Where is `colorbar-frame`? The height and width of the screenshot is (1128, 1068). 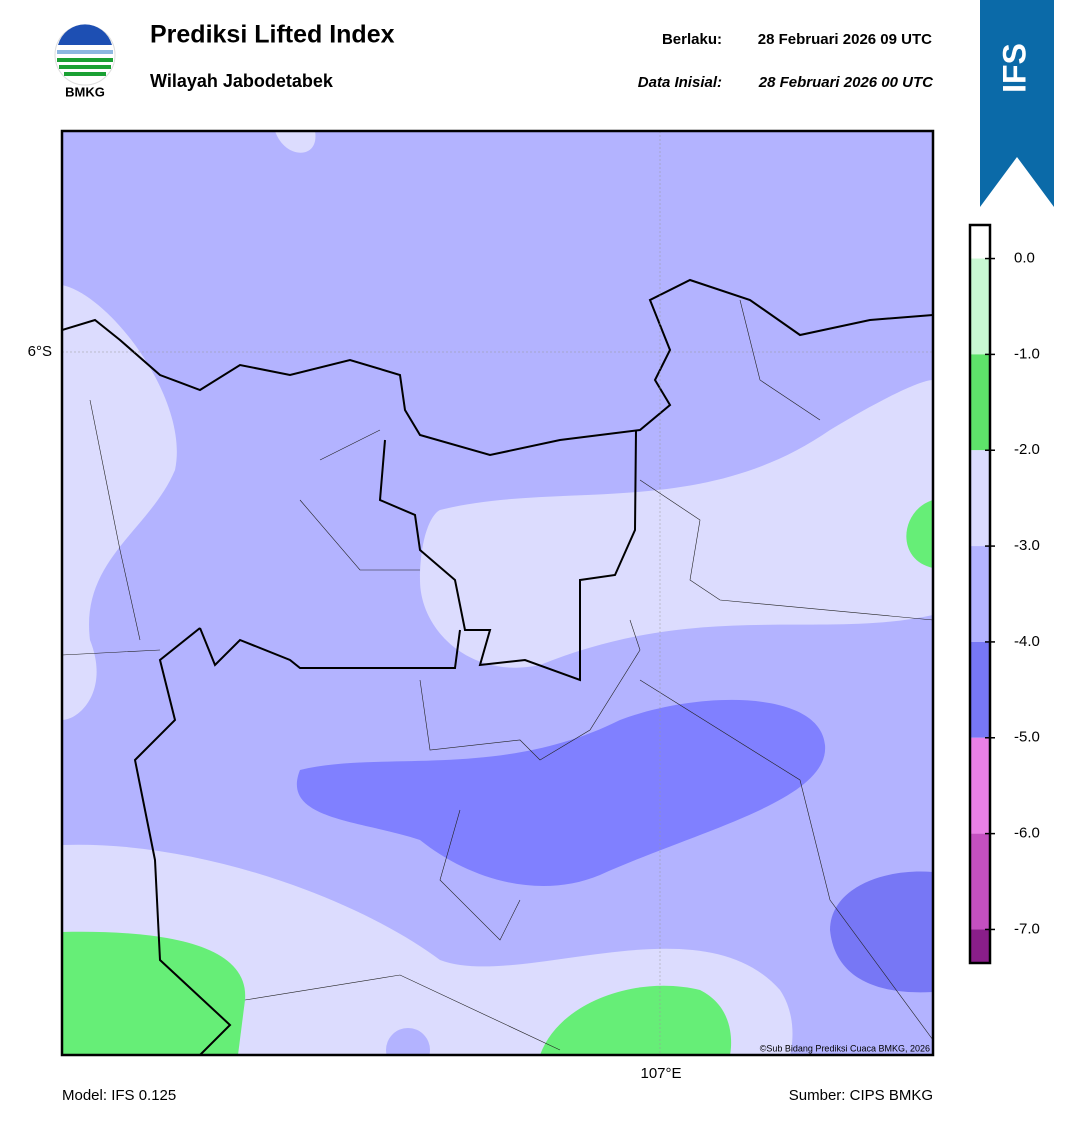
colorbar-frame is located at coordinates (980, 594).